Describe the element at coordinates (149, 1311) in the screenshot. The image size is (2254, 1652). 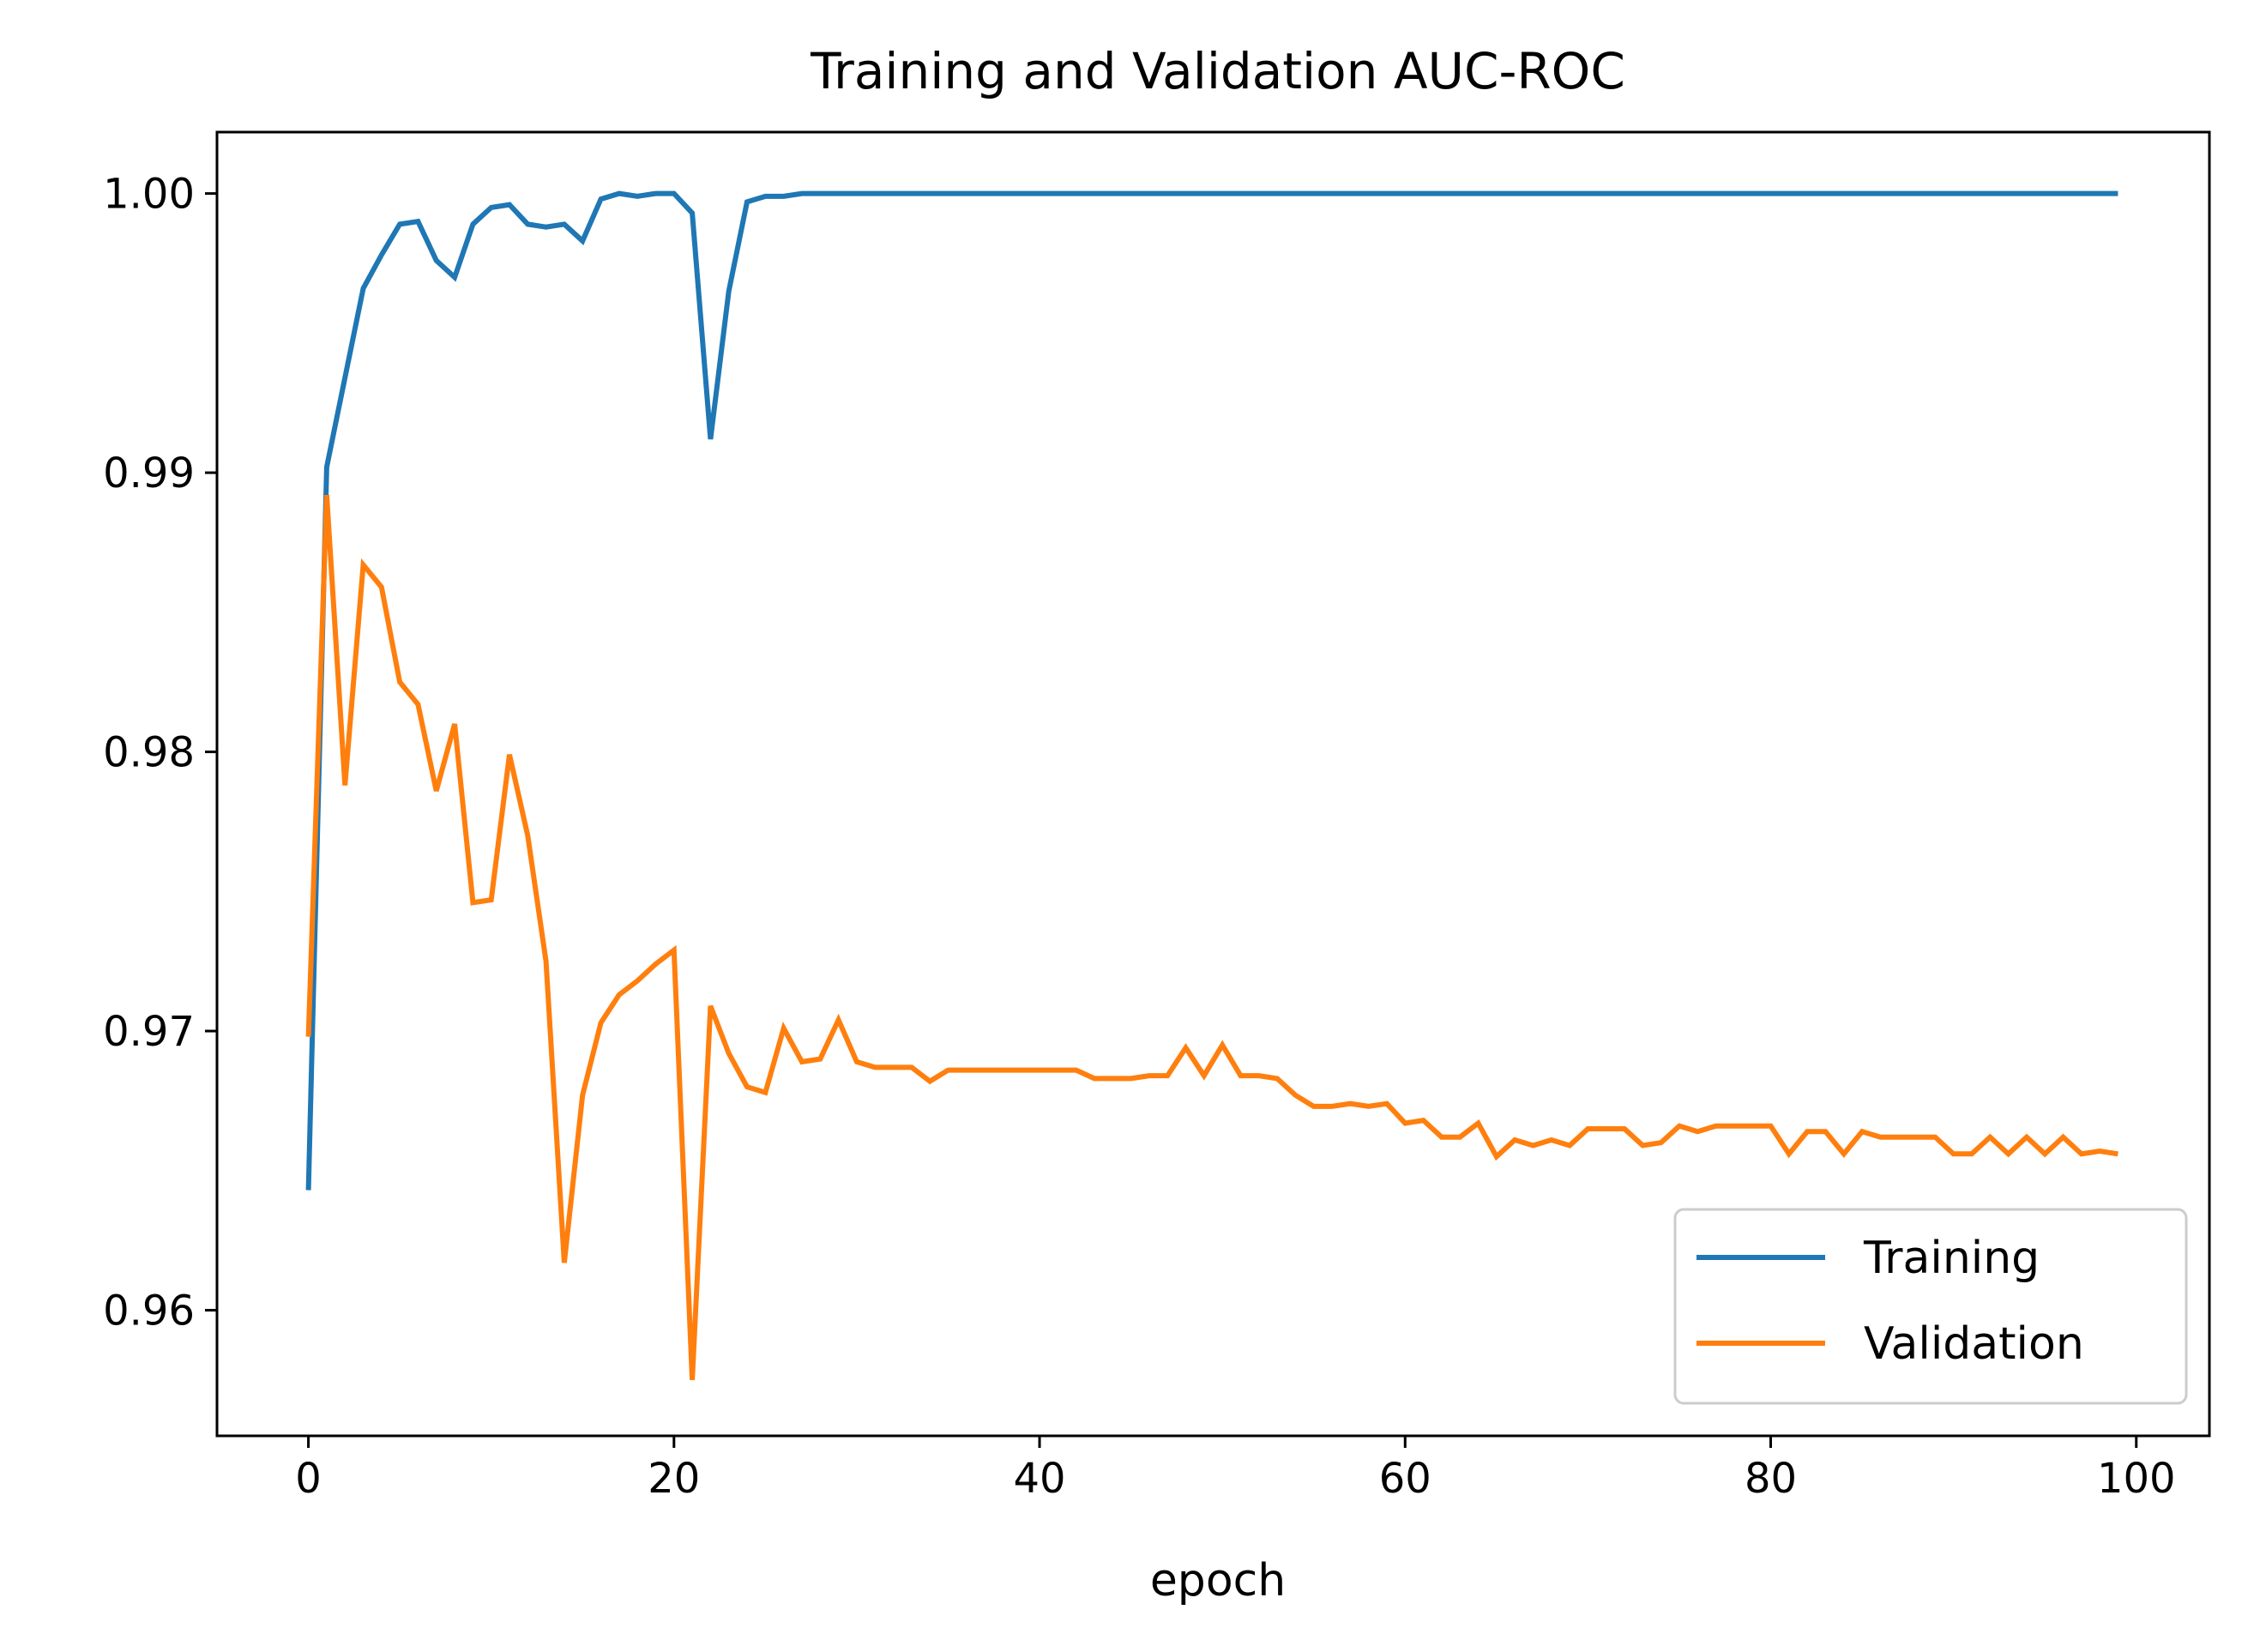
I see `y-tick-label: 0.96` at that location.